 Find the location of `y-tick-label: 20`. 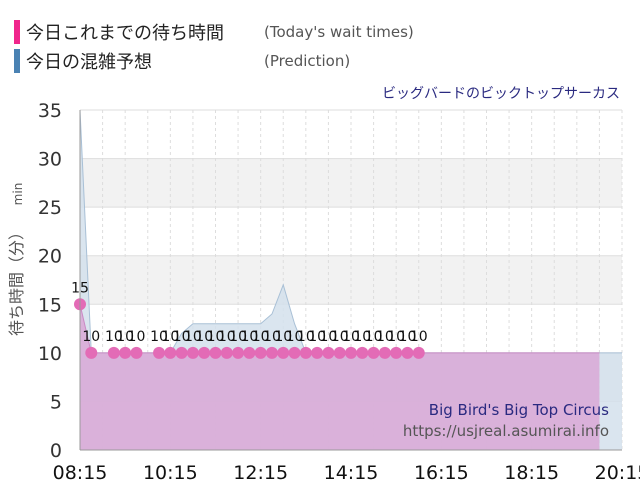

y-tick-label: 20 is located at coordinates (50, 257).